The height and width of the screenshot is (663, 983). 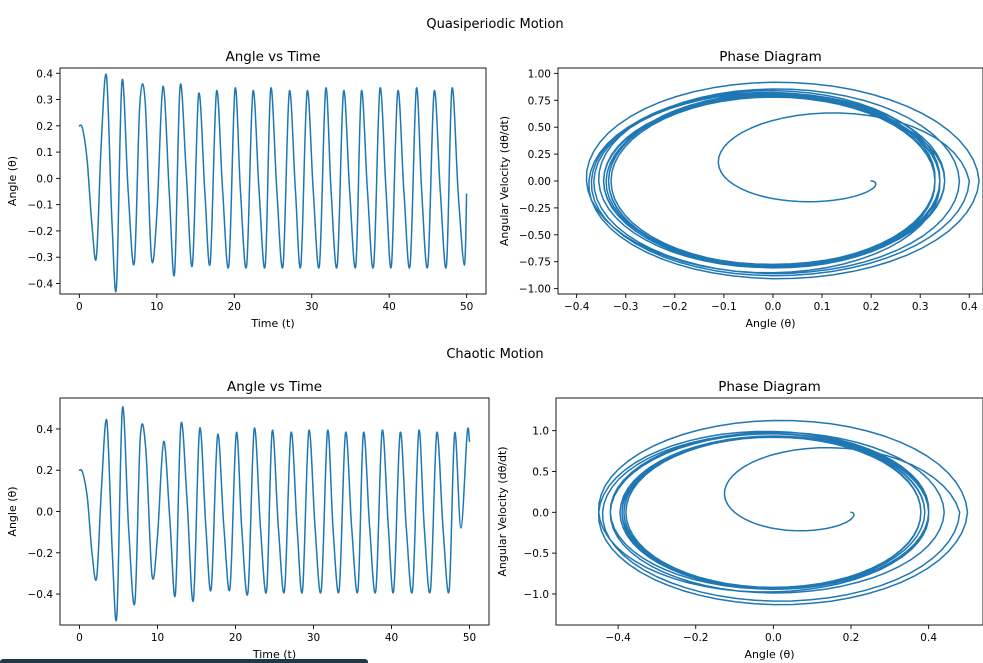 What do you see at coordinates (539, 155) in the screenshot?
I see `y-tick-label: 0.25` at bounding box center [539, 155].